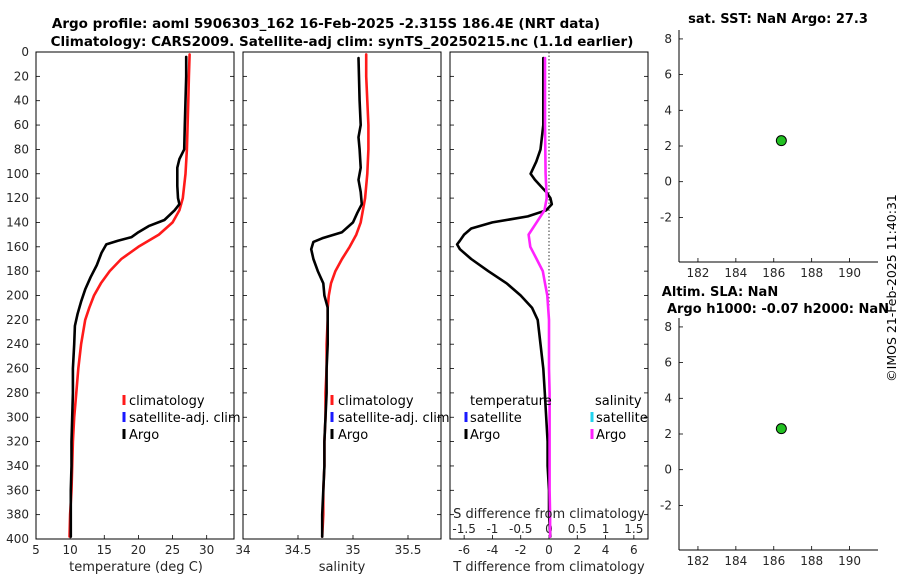 The width and height of the screenshot is (900, 580). I want to click on difference-tick-label: 6, so click(634, 550).